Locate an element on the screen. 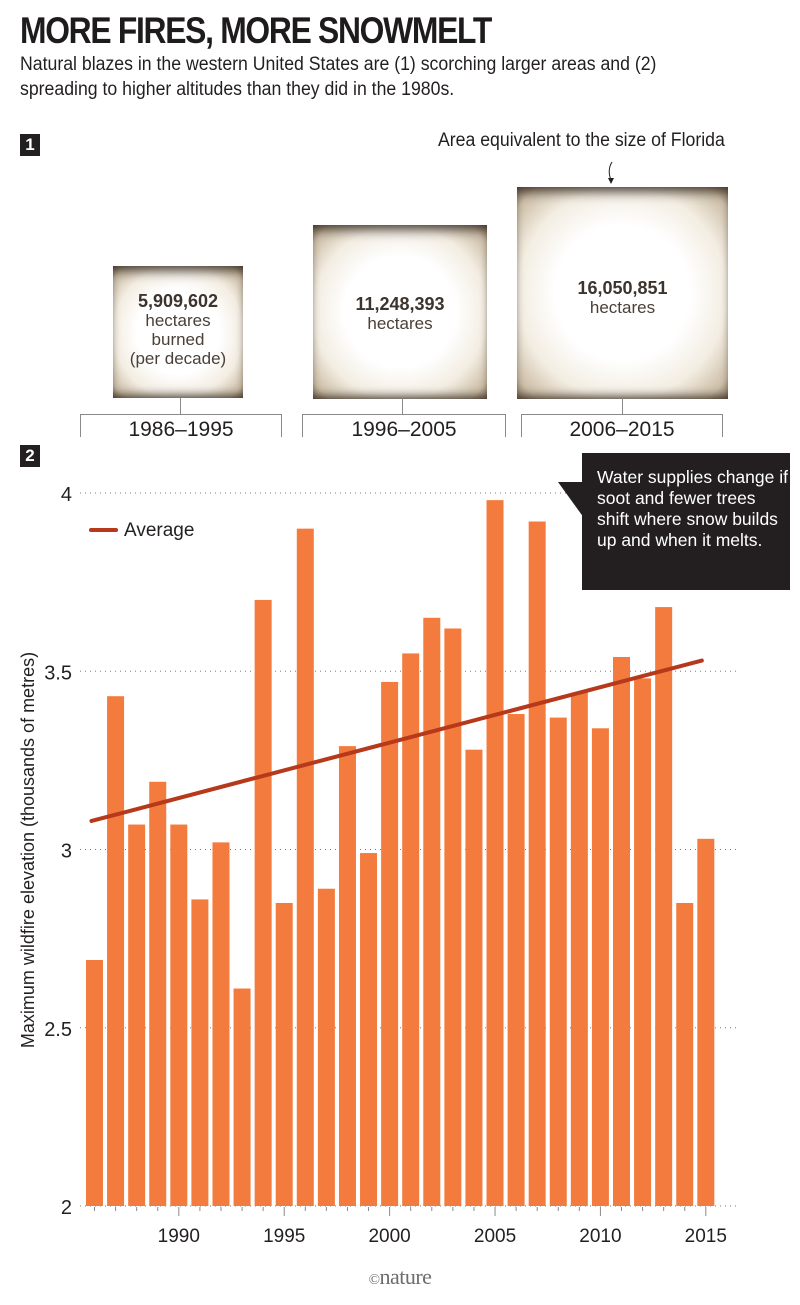 Image resolution: width=800 pixels, height=1305 pixels. bar-2007 is located at coordinates (537, 863).